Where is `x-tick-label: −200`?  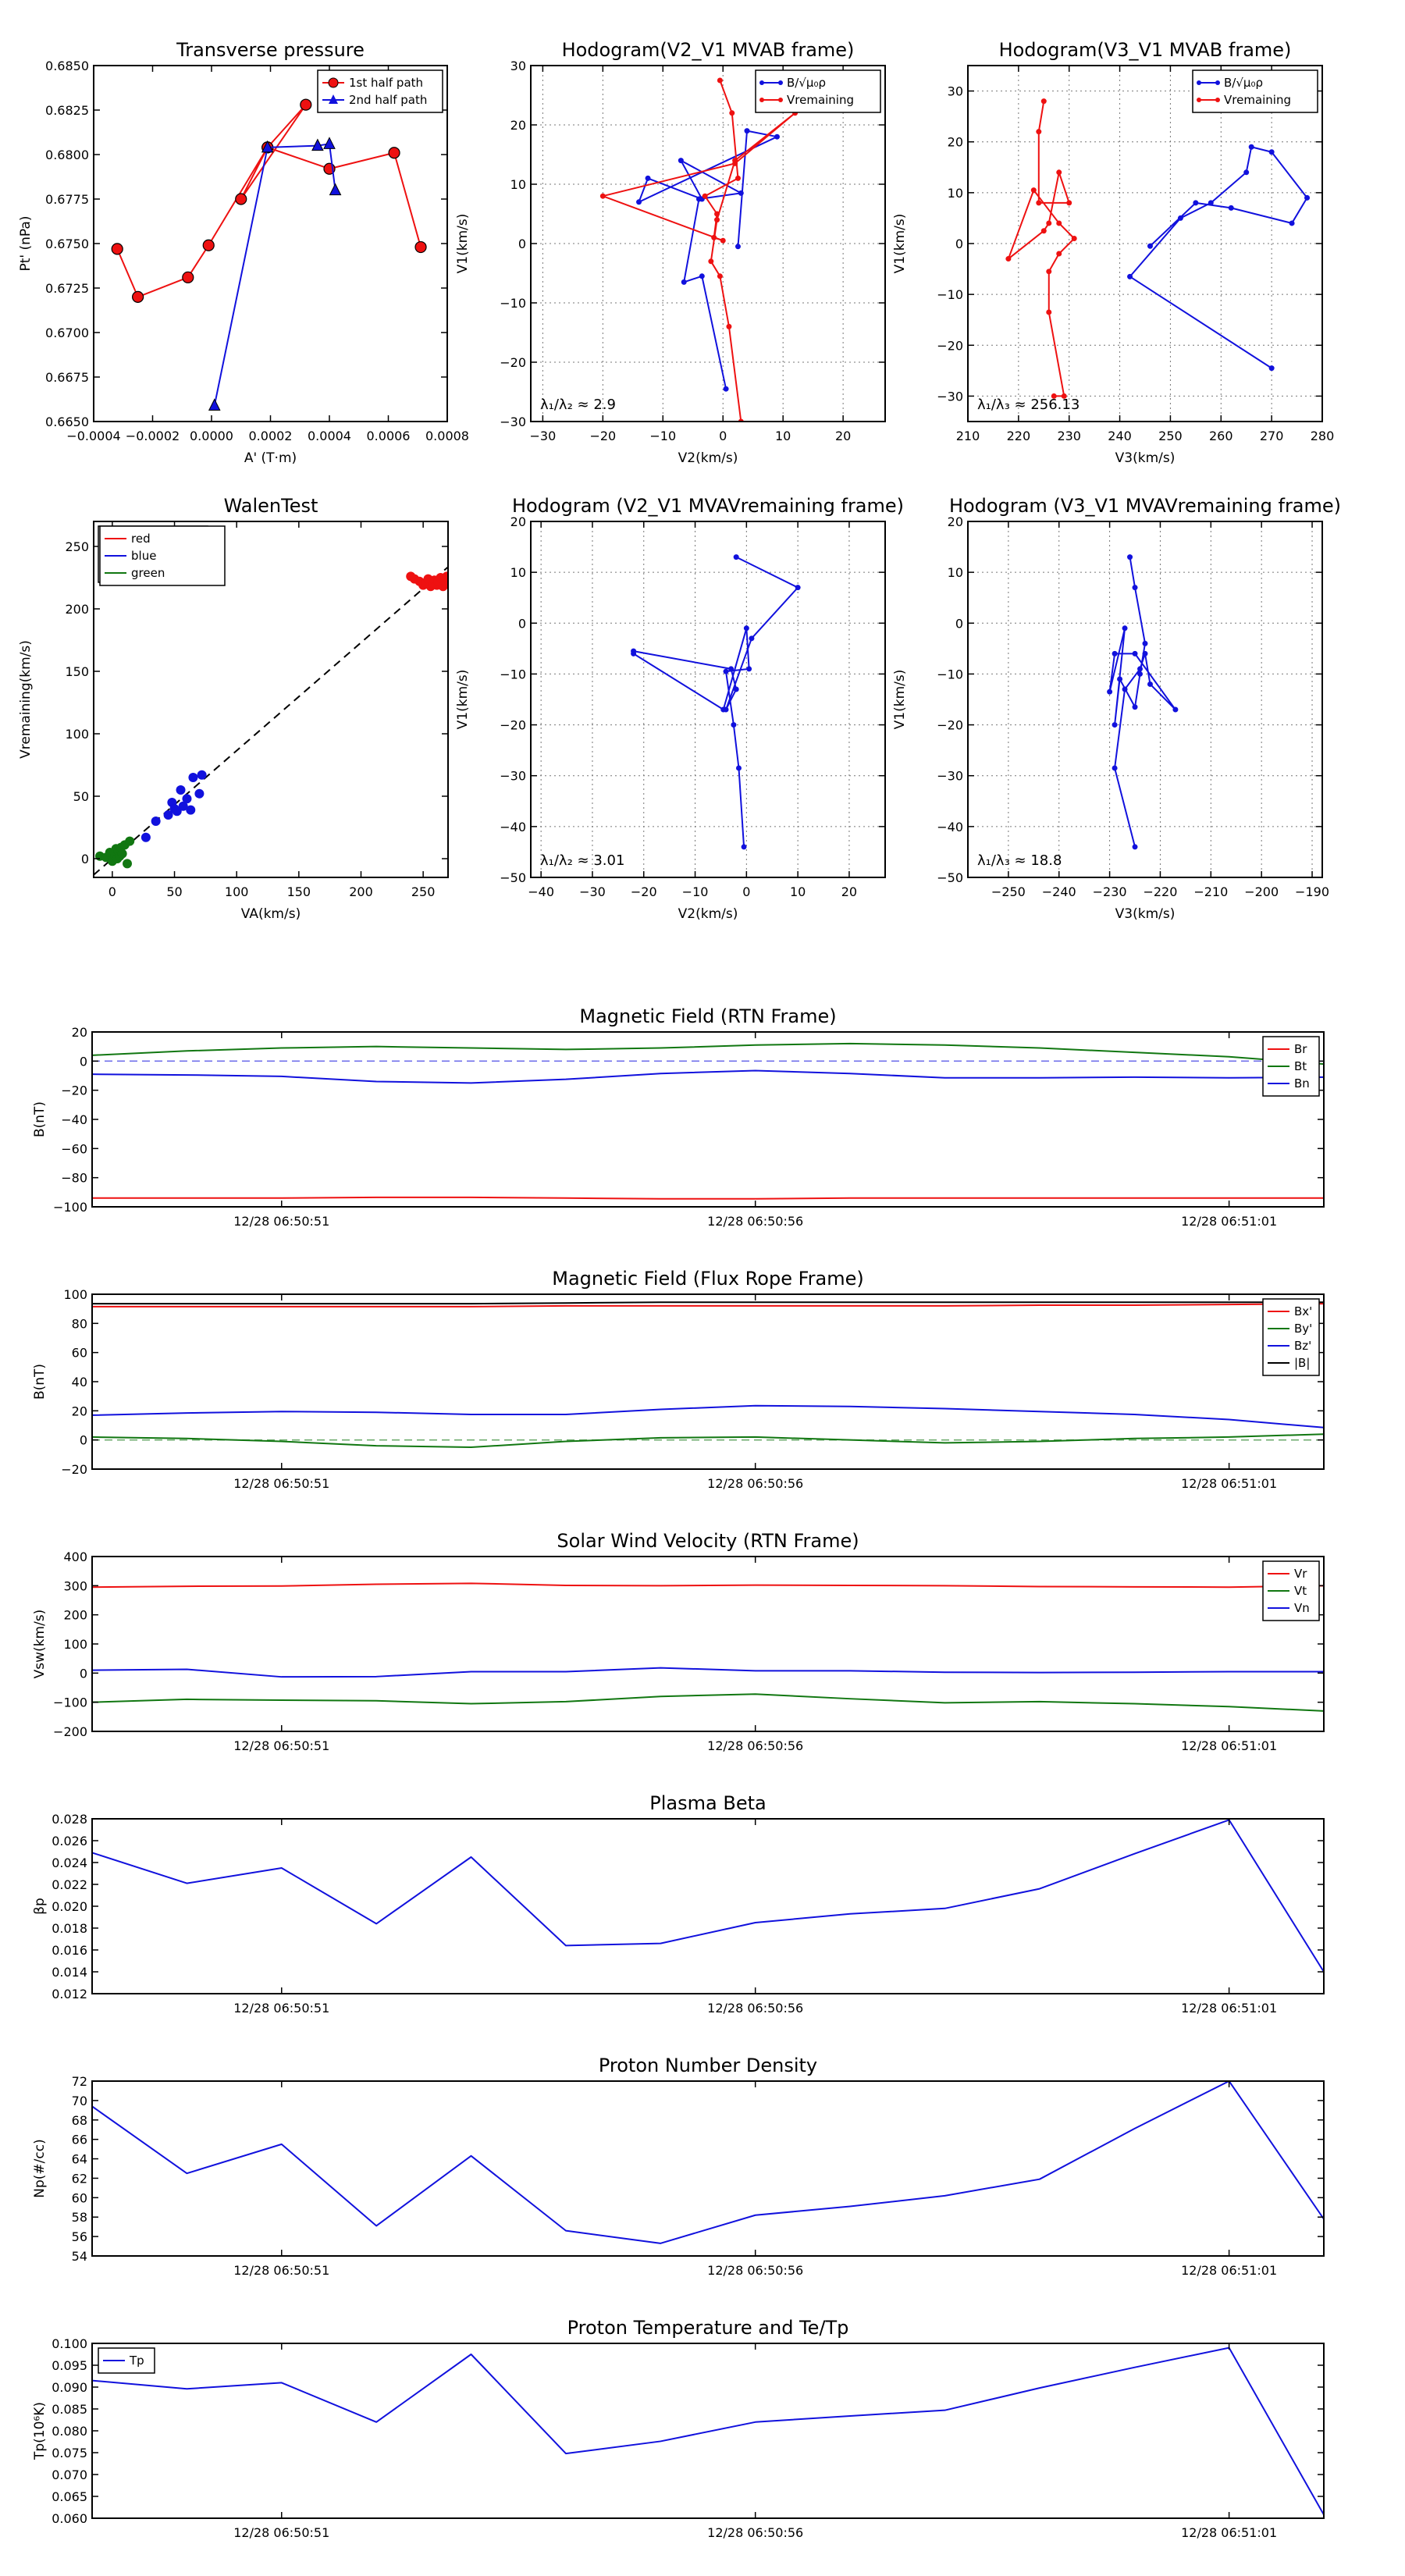 x-tick-label: −200 is located at coordinates (1261, 891).